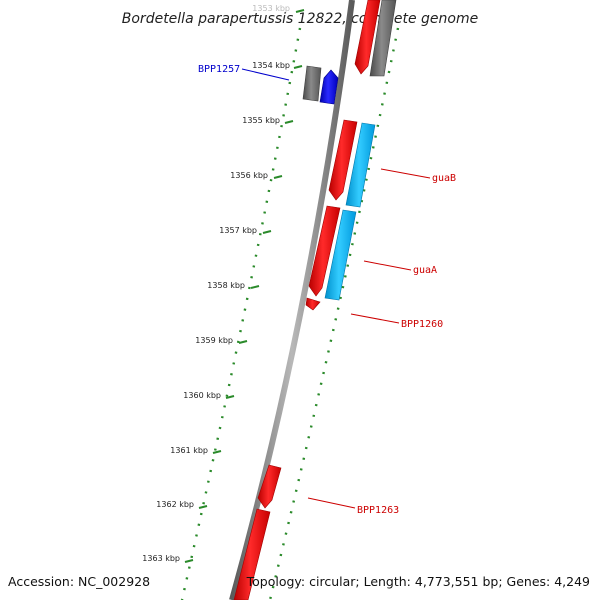  Describe the element at coordinates (425, 270) in the screenshot. I see `gene-label-guaA: guaA` at that location.